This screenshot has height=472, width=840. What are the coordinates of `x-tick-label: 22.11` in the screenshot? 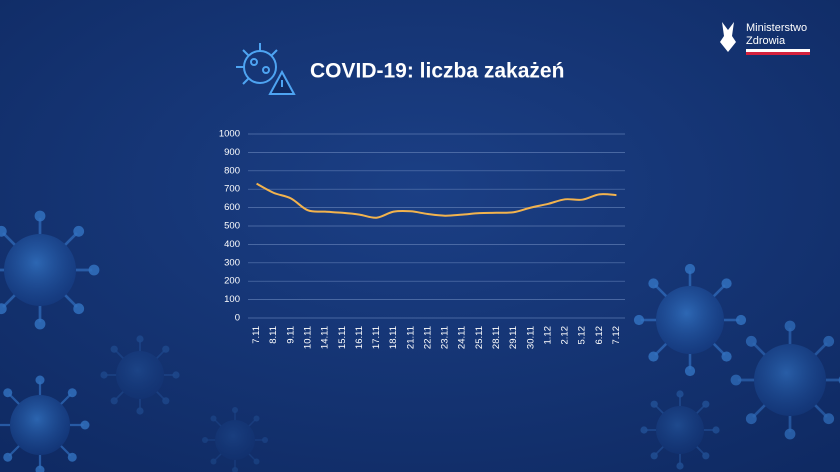 It's located at (427, 337).